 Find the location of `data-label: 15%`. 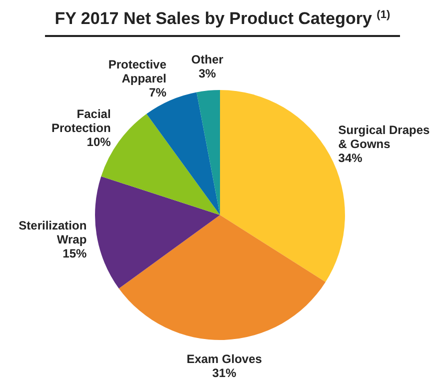

data-label: 15% is located at coordinates (74, 253).